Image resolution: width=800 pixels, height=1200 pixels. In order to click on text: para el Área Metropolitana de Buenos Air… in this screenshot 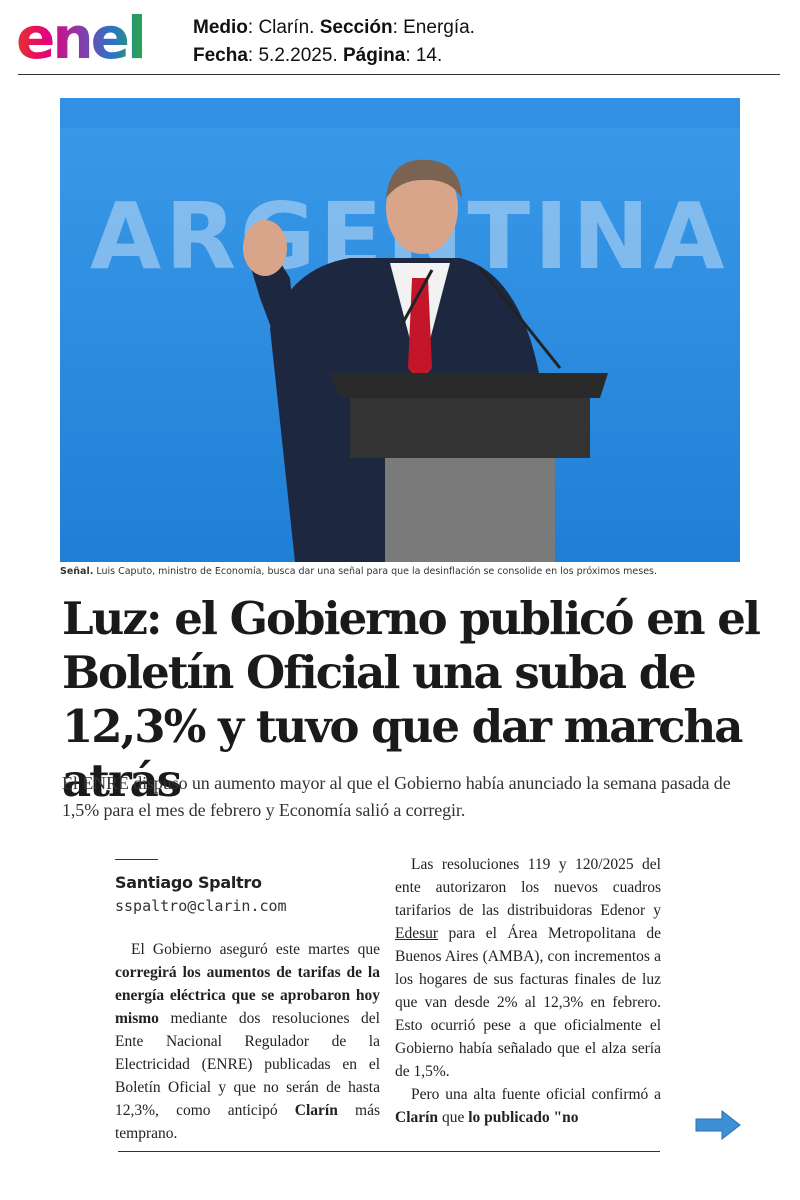, I will do `click(528, 1002)`.